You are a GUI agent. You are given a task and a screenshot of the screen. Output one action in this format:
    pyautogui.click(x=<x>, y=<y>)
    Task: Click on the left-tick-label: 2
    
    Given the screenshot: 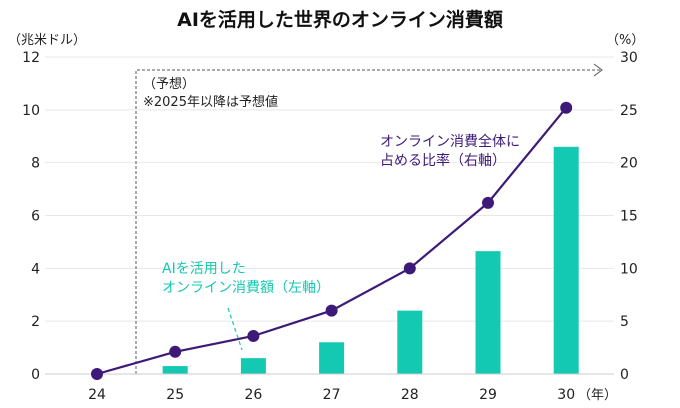 What is the action you would take?
    pyautogui.click(x=35, y=322)
    